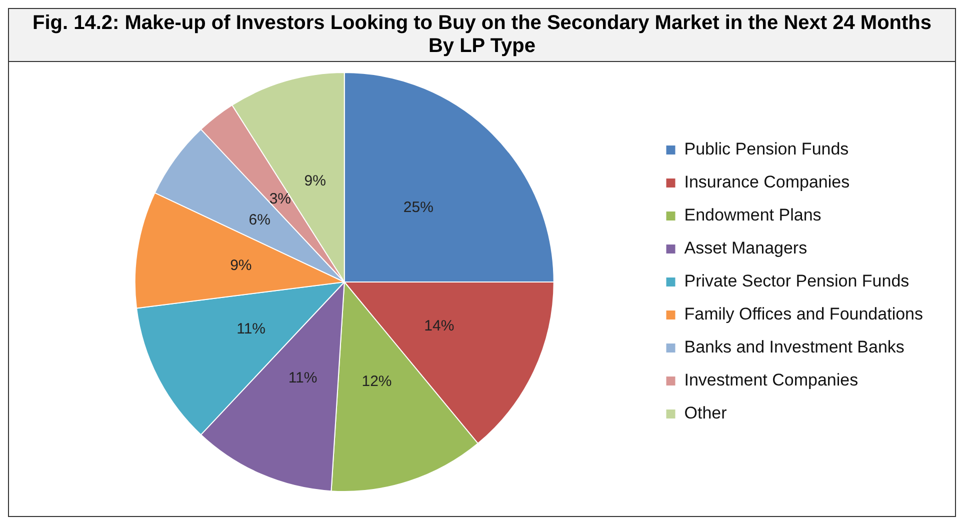 This screenshot has height=529, width=968. Describe the element at coordinates (259, 220) in the screenshot. I see `data-label: 6%` at that location.